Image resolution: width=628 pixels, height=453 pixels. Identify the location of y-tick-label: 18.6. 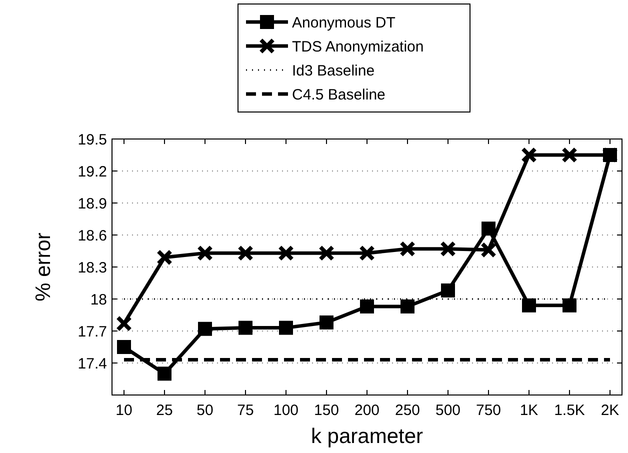
(92, 235).